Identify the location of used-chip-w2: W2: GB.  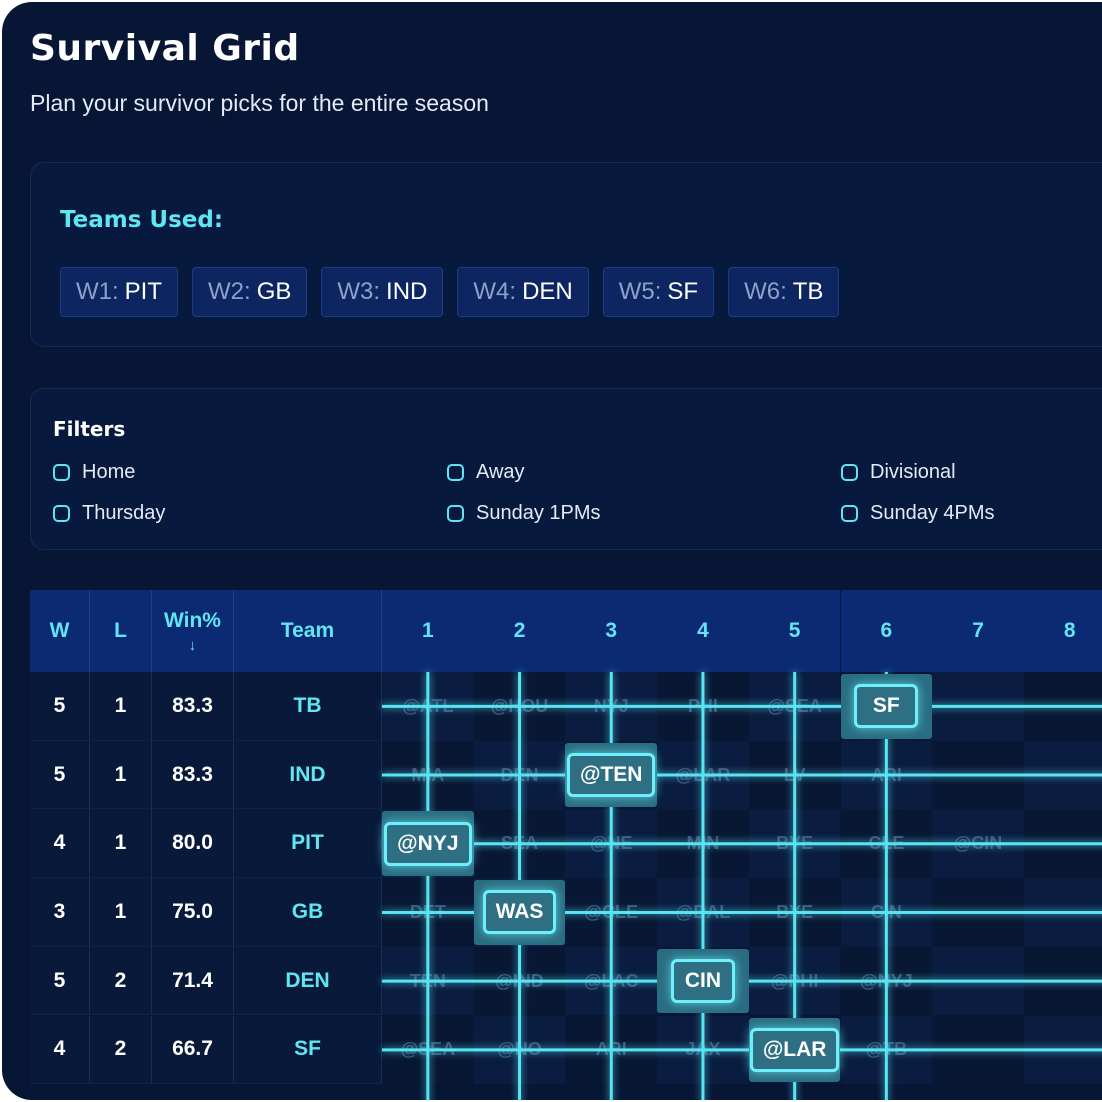
(250, 292).